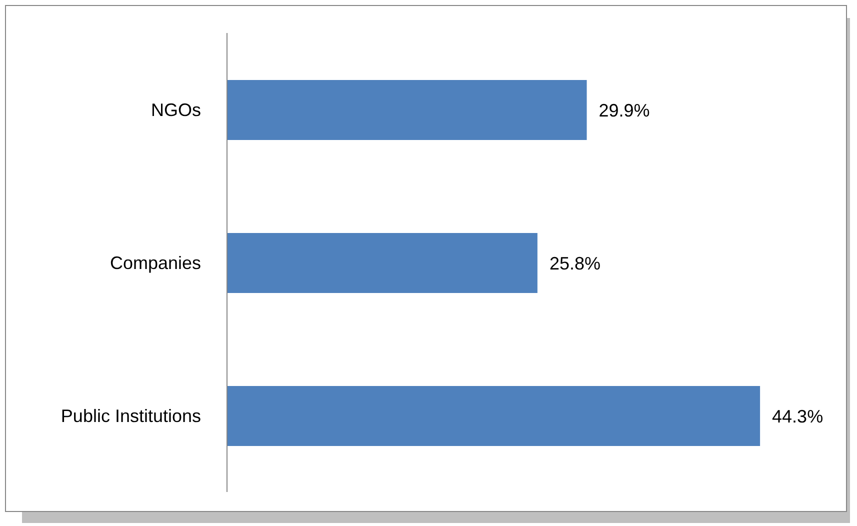 This screenshot has height=526, width=857. I want to click on data-label: 25.8%, so click(574, 263).